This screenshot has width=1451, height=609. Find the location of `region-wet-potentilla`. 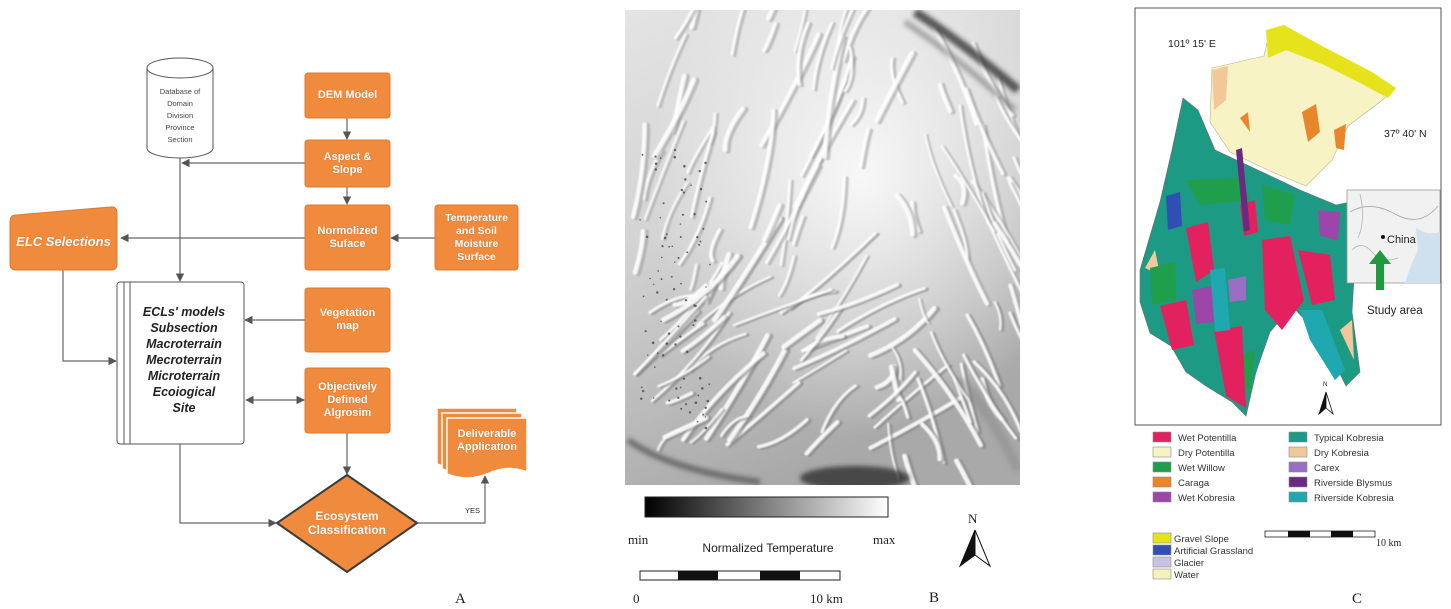

region-wet-potentilla is located at coordinates (1230, 367).